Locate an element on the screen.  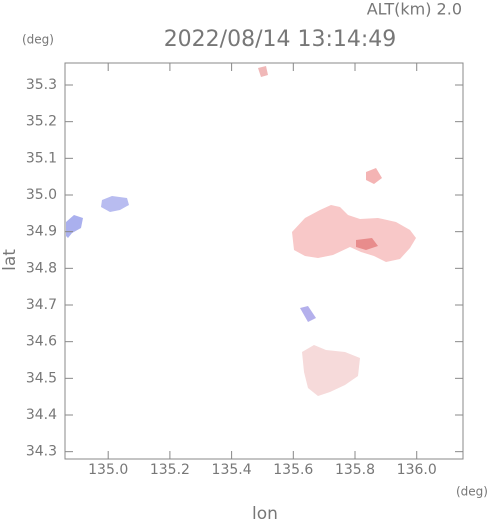
y-tick-label: 34.7 is located at coordinates (41, 305).